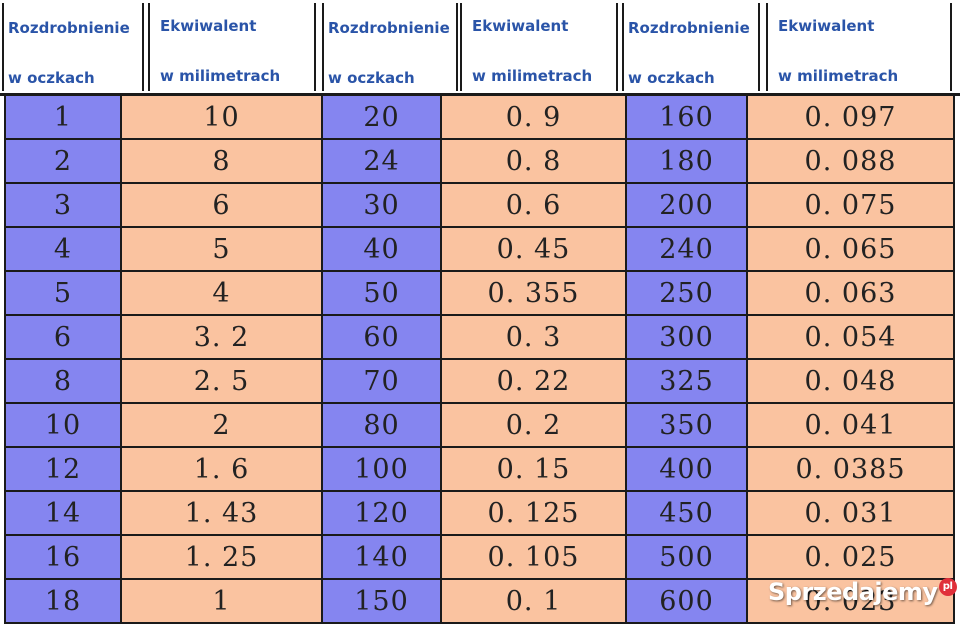 This screenshot has height=628, width=960. I want to click on cell-mm-value: 1. 6, so click(222, 470).